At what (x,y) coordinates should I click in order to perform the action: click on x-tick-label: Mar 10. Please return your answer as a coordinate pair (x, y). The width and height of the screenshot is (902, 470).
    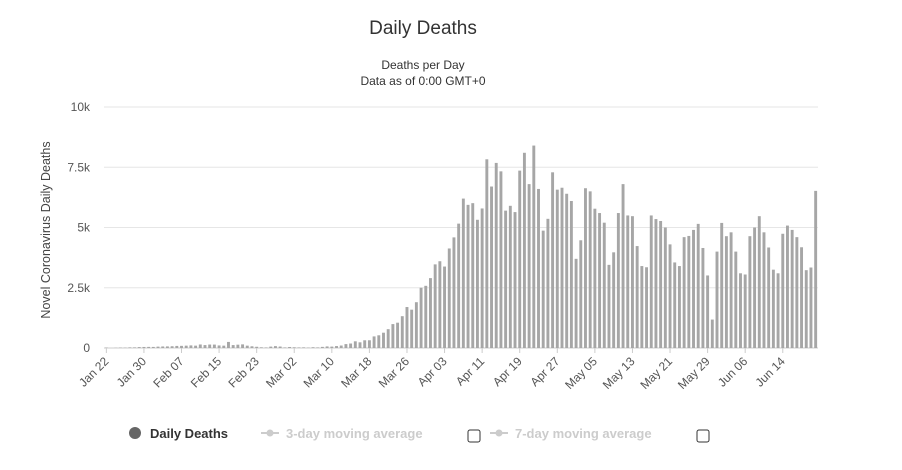
    Looking at the image, I should click on (319, 372).